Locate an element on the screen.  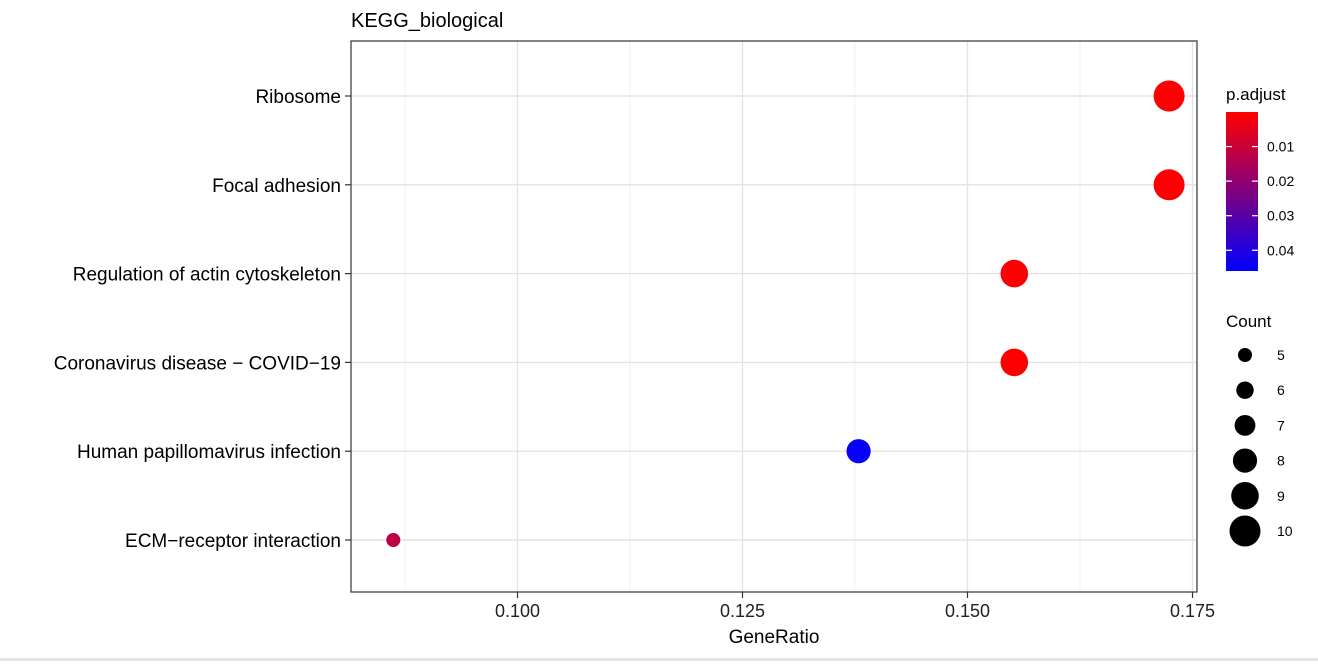
x-axis-label: GeneRatio is located at coordinates (774, 637).